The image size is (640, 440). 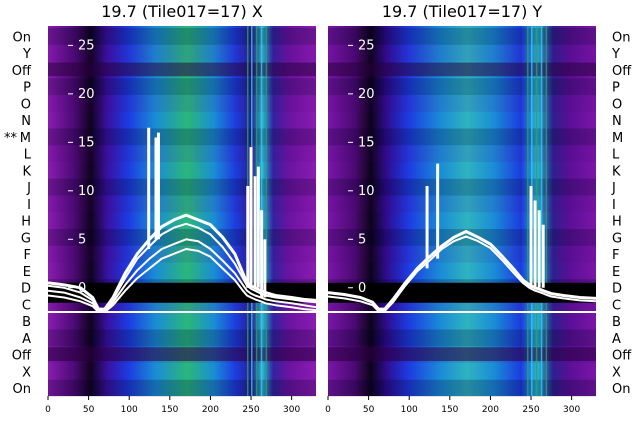 What do you see at coordinates (616, 88) in the screenshot?
I see `row-label-right: P` at bounding box center [616, 88].